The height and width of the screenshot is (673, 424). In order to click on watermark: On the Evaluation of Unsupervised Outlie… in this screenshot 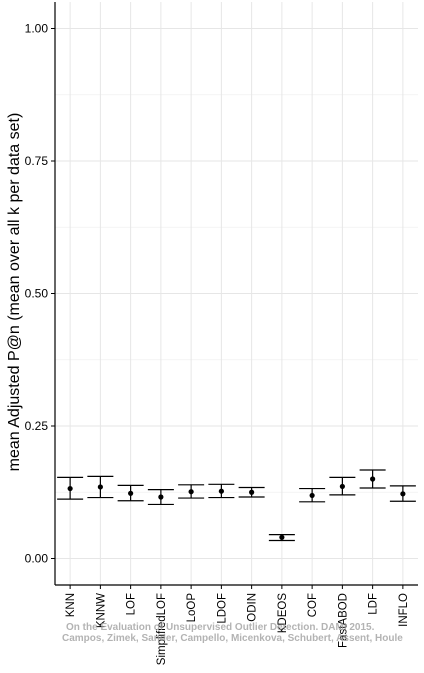, I will do `click(232, 633)`.